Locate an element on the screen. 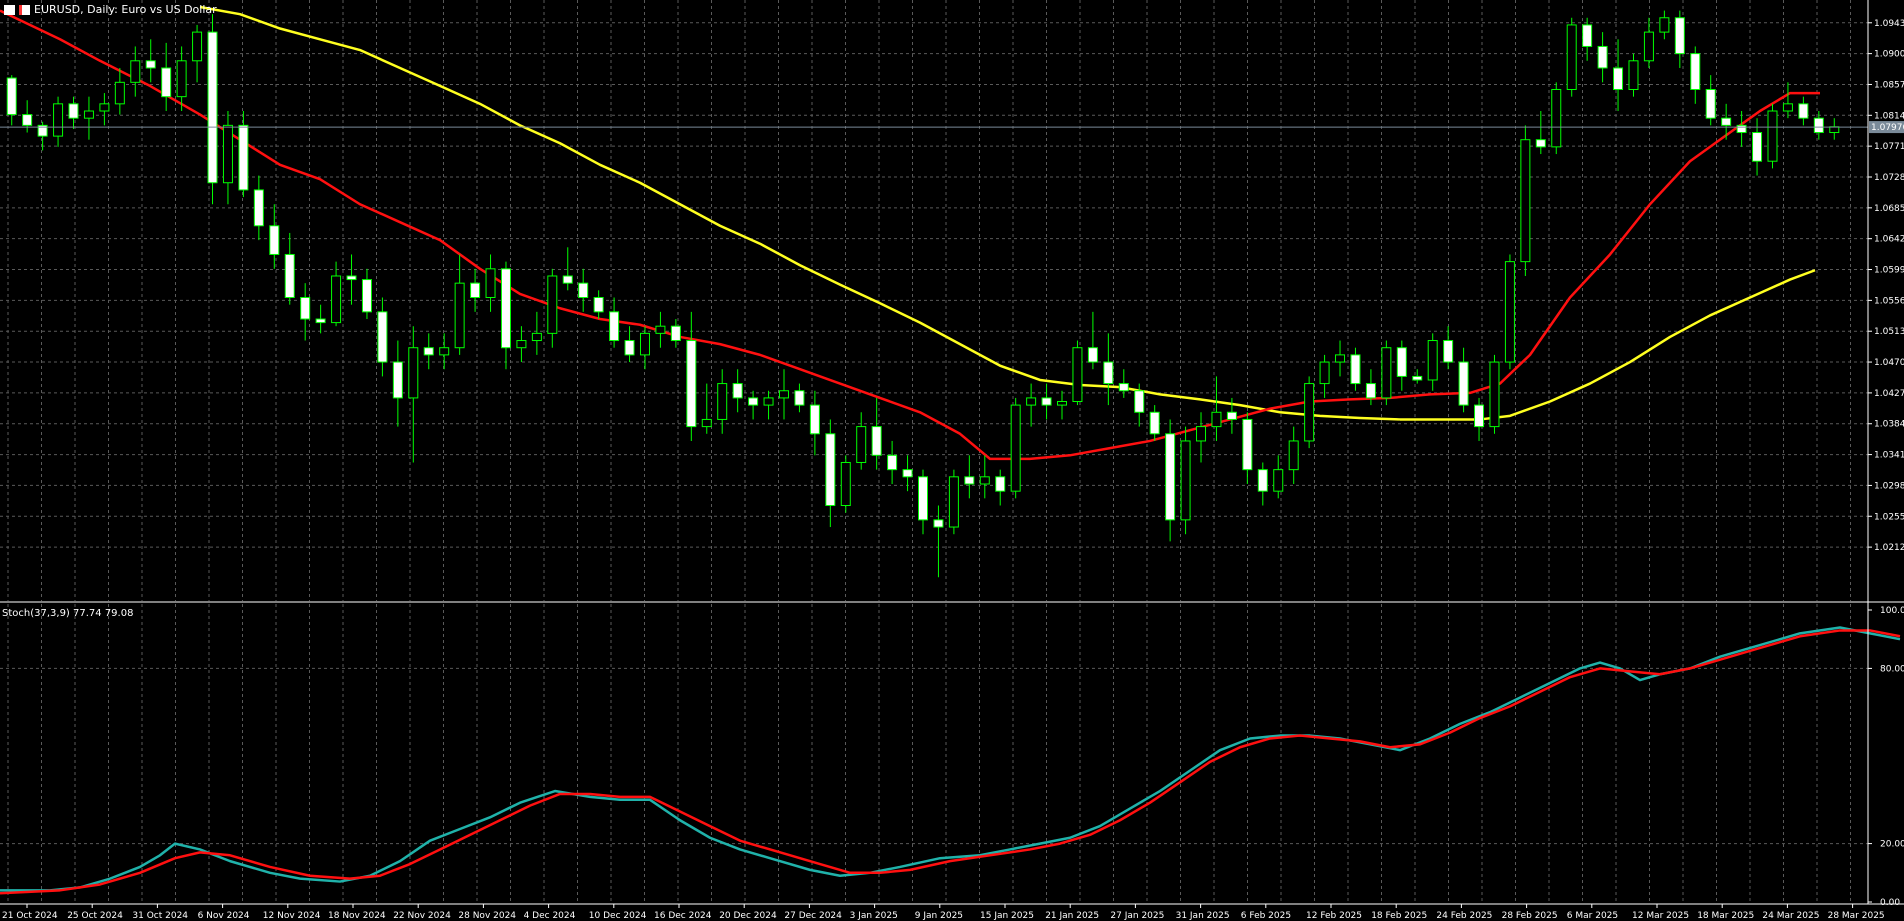 The image size is (1904, 921). chart-type-icon is located at coordinates (24, 9).